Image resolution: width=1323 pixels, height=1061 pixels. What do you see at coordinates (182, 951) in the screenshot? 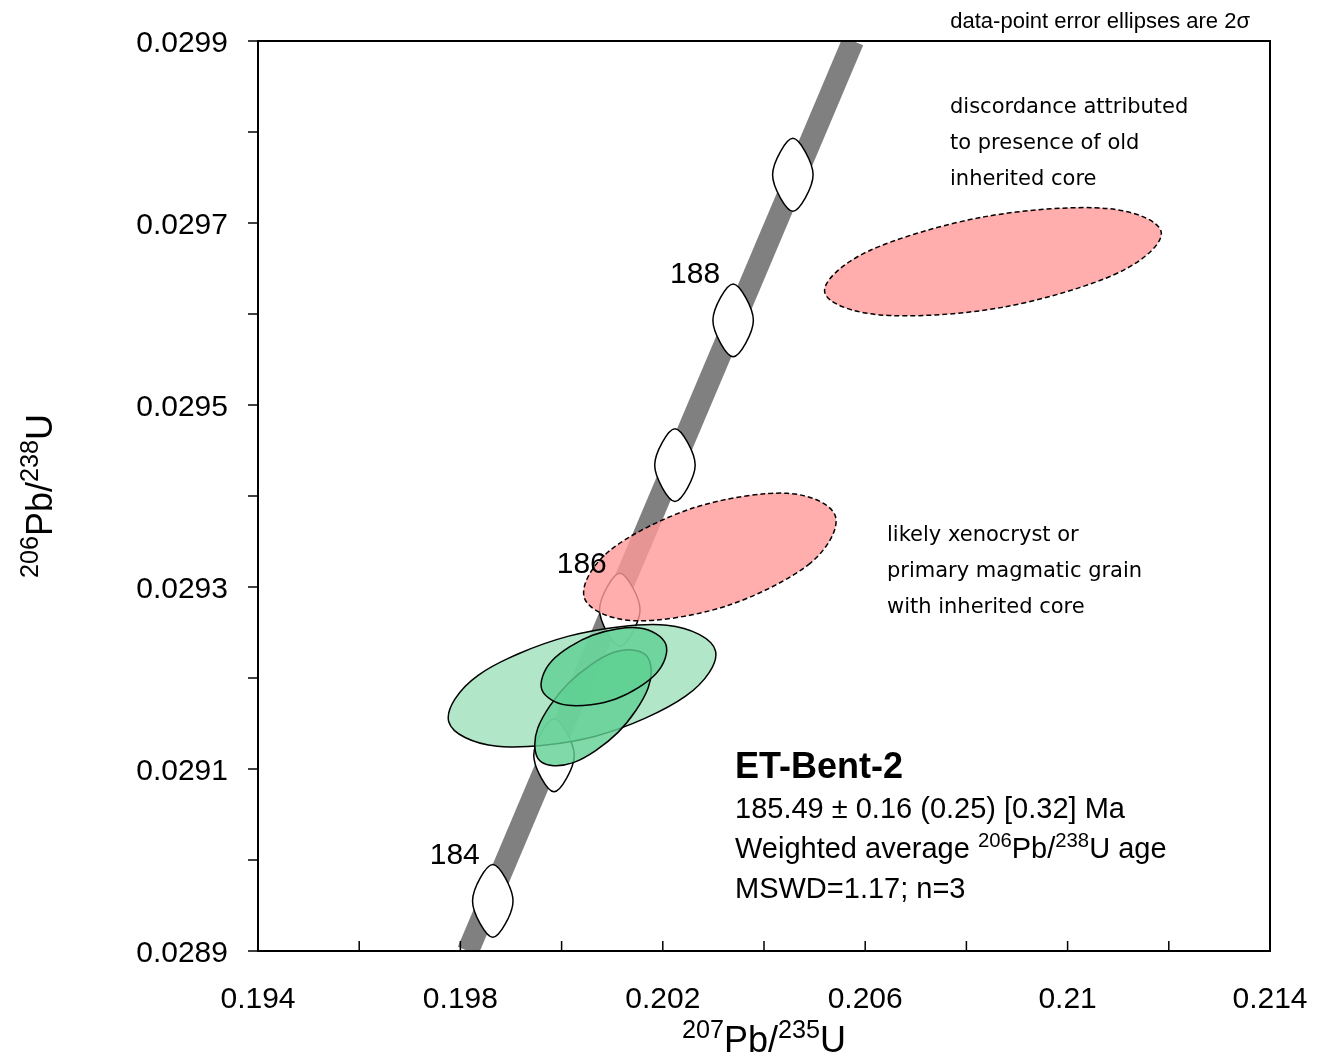
I see `y-tick-label: 0.0289` at bounding box center [182, 951].